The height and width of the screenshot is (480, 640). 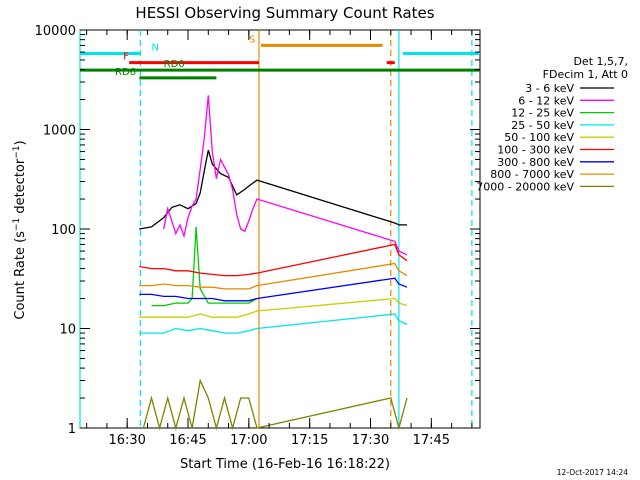 I want to click on legend-entry: 3 - 6 keV, so click(x=549, y=88).